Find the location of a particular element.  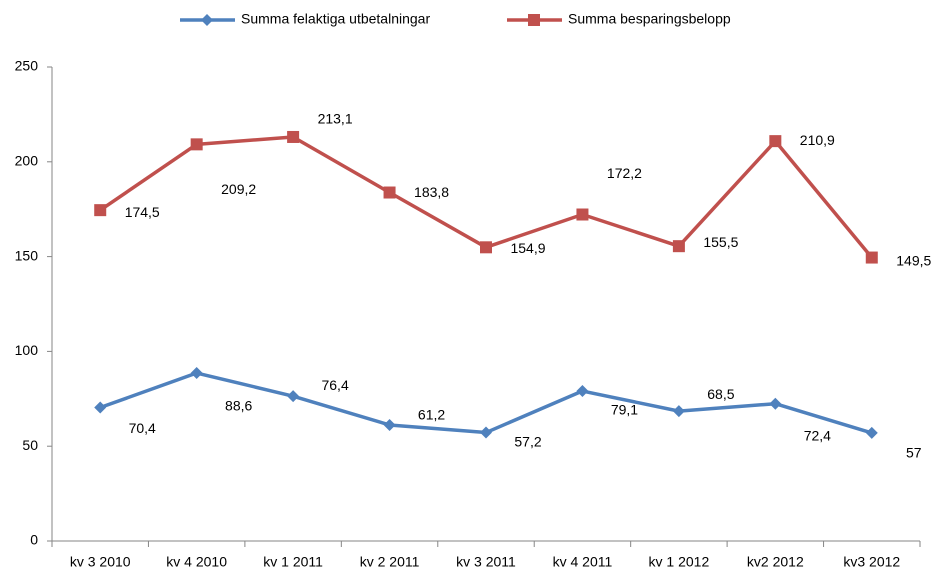

y-tick-label: 50 is located at coordinates (30, 445).